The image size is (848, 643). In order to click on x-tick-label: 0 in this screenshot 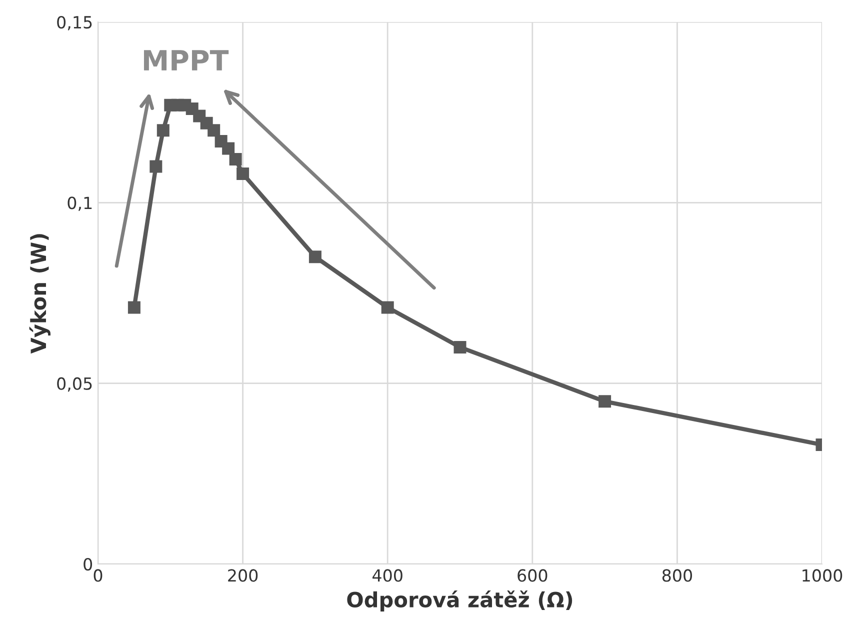, I will do `click(98, 575)`.